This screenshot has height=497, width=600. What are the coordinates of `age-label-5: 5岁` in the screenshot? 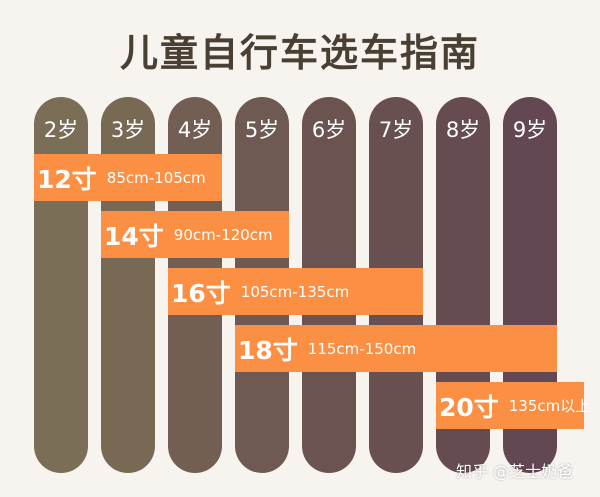 It's located at (262, 130).